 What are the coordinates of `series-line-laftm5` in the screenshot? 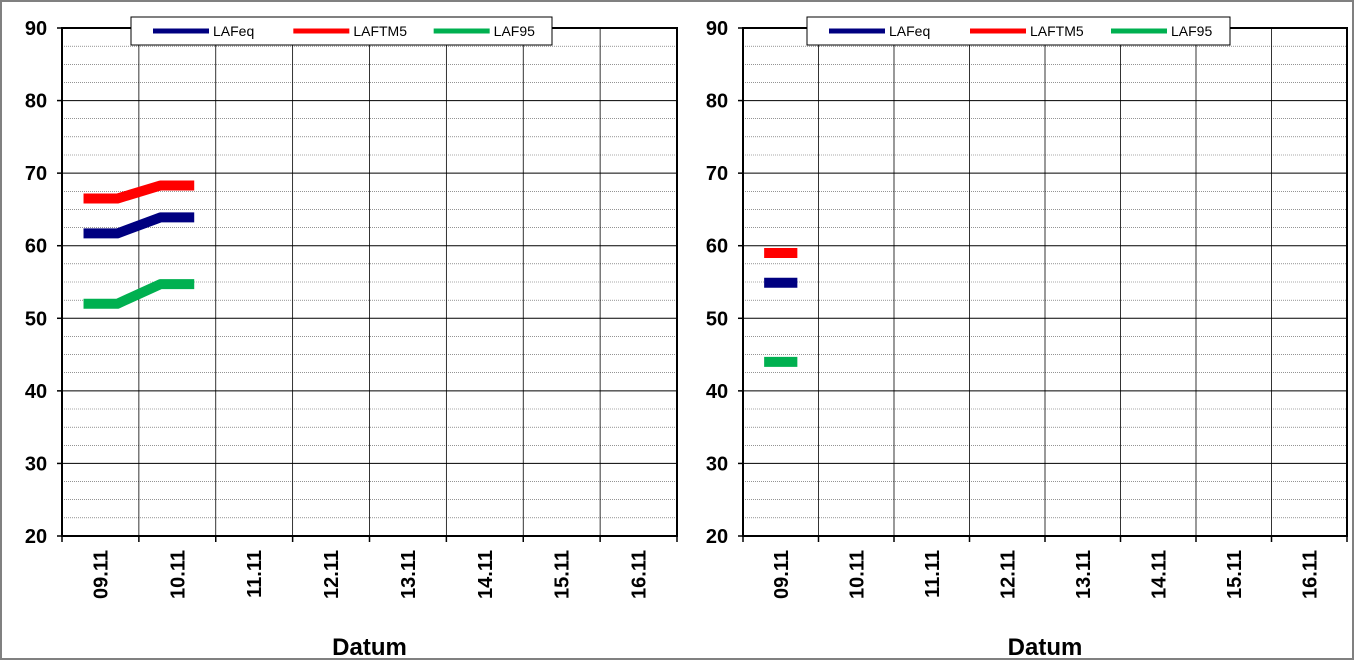 It's located at (139, 192).